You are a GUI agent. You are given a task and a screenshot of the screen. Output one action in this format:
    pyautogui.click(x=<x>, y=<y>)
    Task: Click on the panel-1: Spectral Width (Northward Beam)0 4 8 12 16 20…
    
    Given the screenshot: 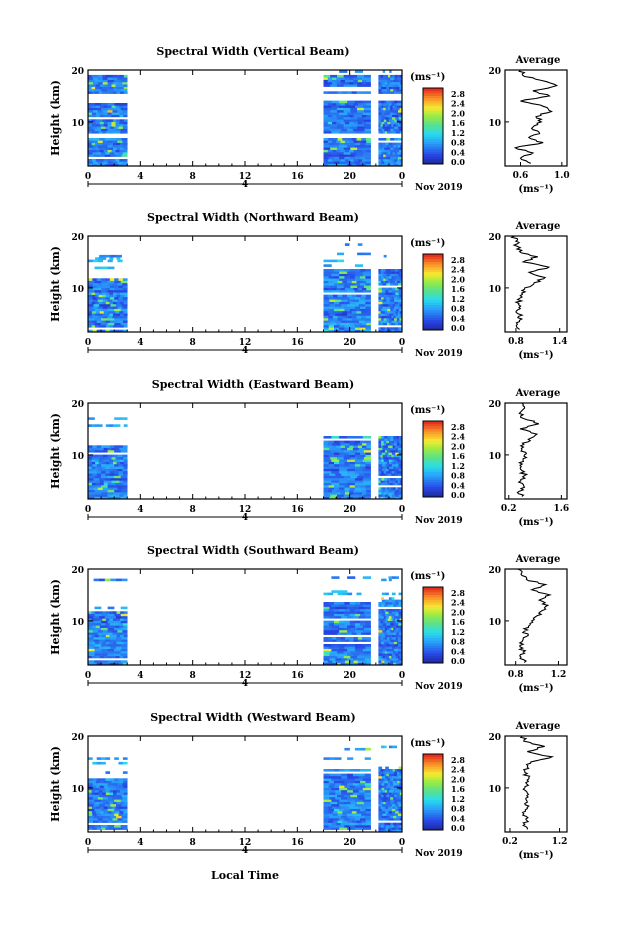 What is the action you would take?
    pyautogui.click(x=308, y=286)
    